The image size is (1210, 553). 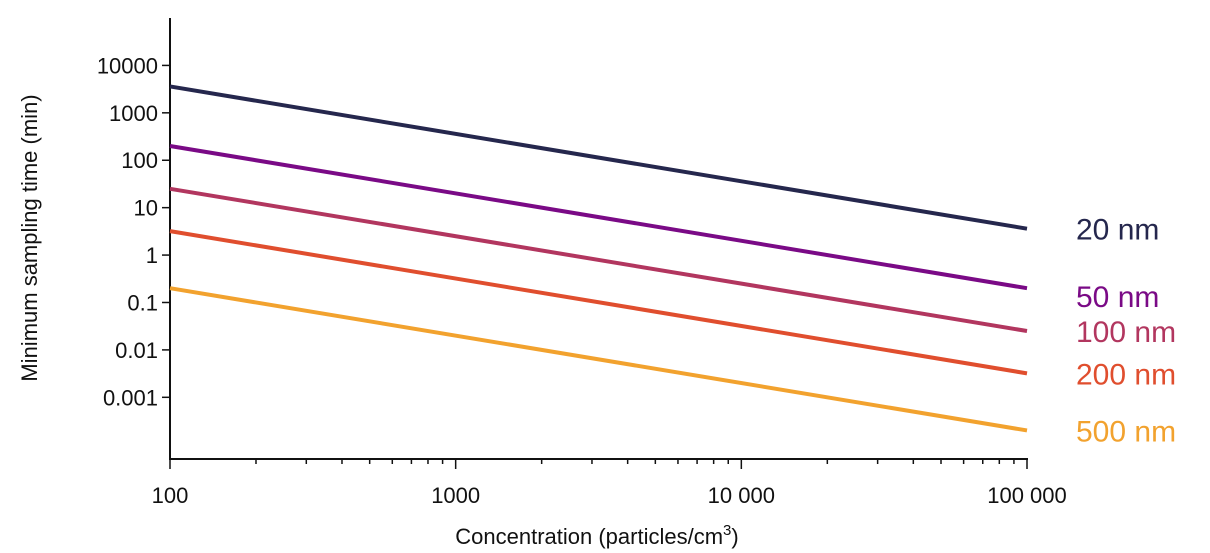 I want to click on y-tick-label: 100, so click(x=139, y=160).